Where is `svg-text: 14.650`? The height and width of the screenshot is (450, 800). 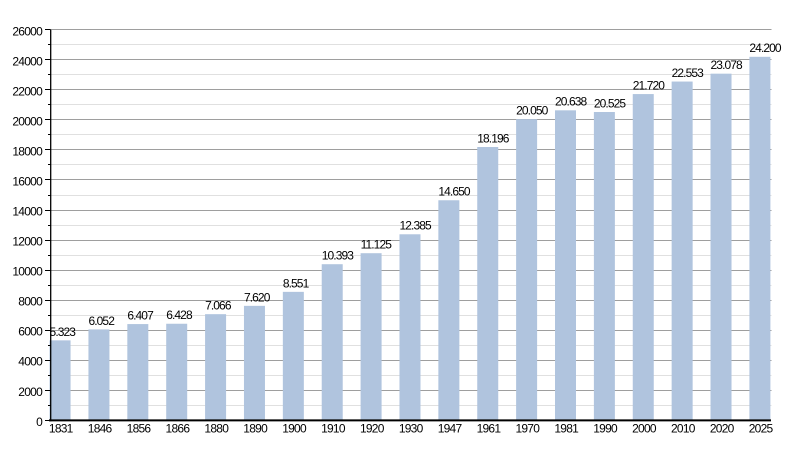
svg-text: 14.650 is located at coordinates (454, 192).